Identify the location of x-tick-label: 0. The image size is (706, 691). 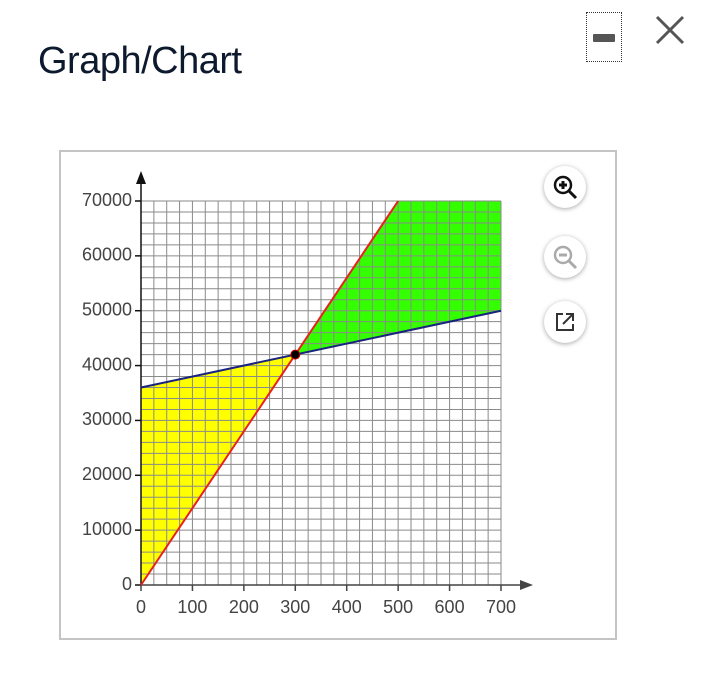
(141, 607).